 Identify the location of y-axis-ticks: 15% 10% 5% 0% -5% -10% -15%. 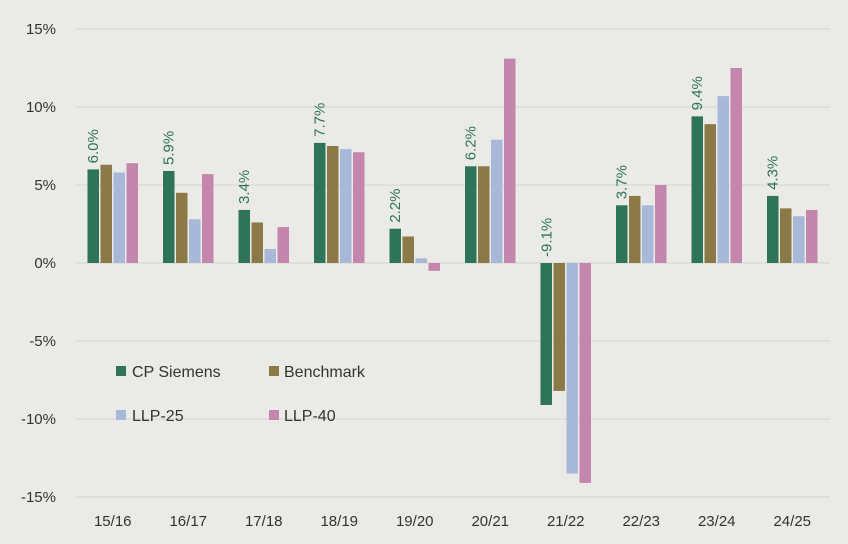
(38, 263).